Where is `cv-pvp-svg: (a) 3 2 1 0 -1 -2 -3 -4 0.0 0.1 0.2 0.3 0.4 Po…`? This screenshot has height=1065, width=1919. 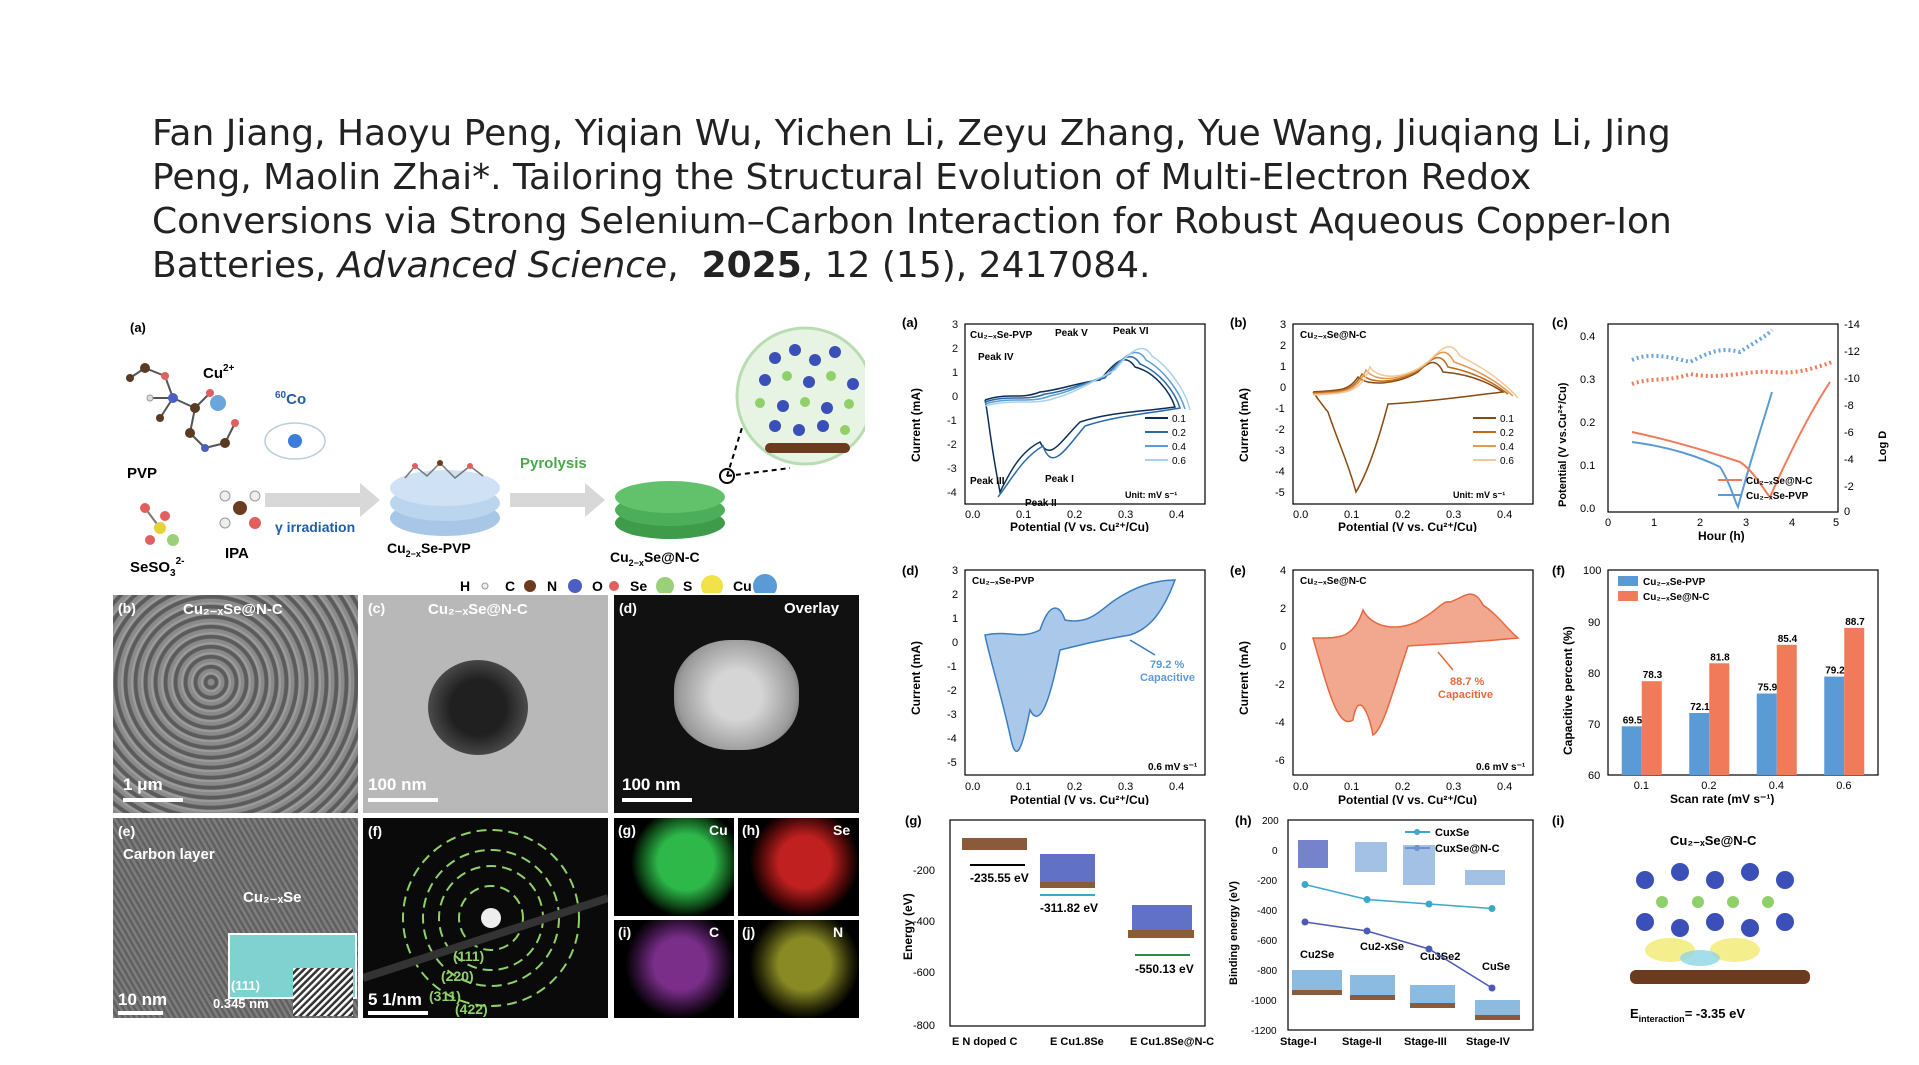 cv-pvp-svg: (a) 3 2 1 0 -1 -2 -3 -4 0.0 0.1 0.2 0.3 0.4 Po… is located at coordinates (1054, 424).